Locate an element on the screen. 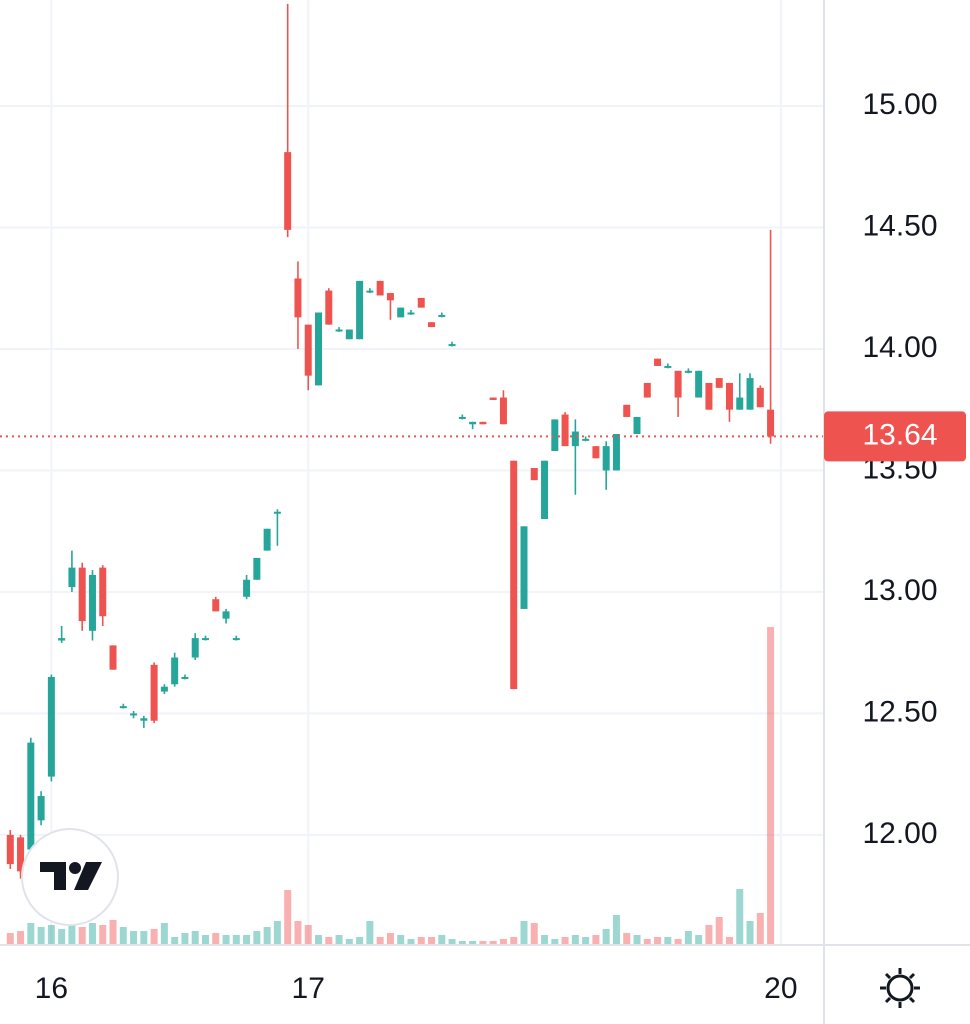 The width and height of the screenshot is (970, 1024). x-tick-label: 16 is located at coordinates (51, 988).